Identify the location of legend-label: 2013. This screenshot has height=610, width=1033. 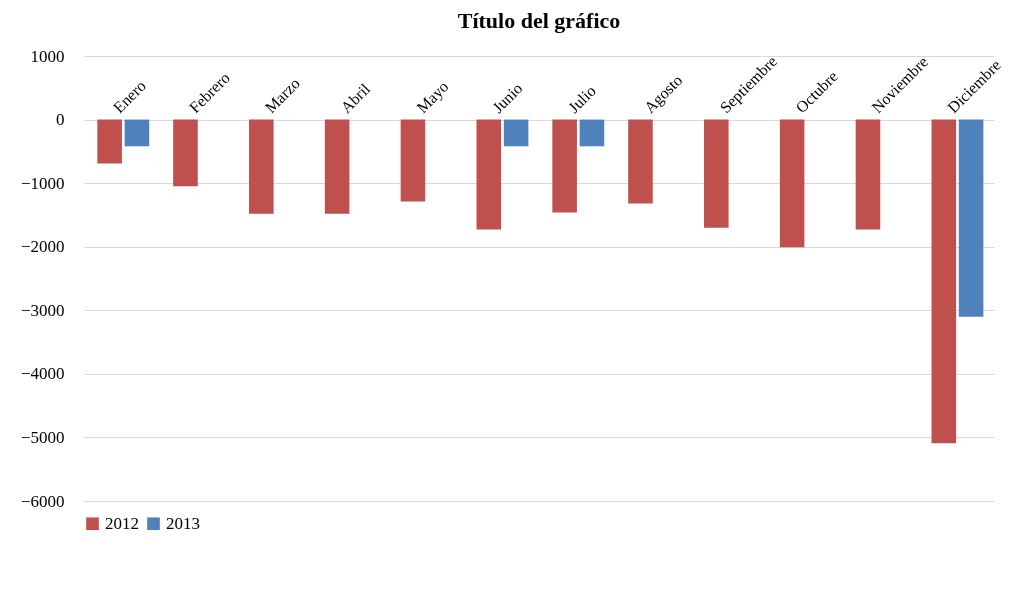
(183, 523).